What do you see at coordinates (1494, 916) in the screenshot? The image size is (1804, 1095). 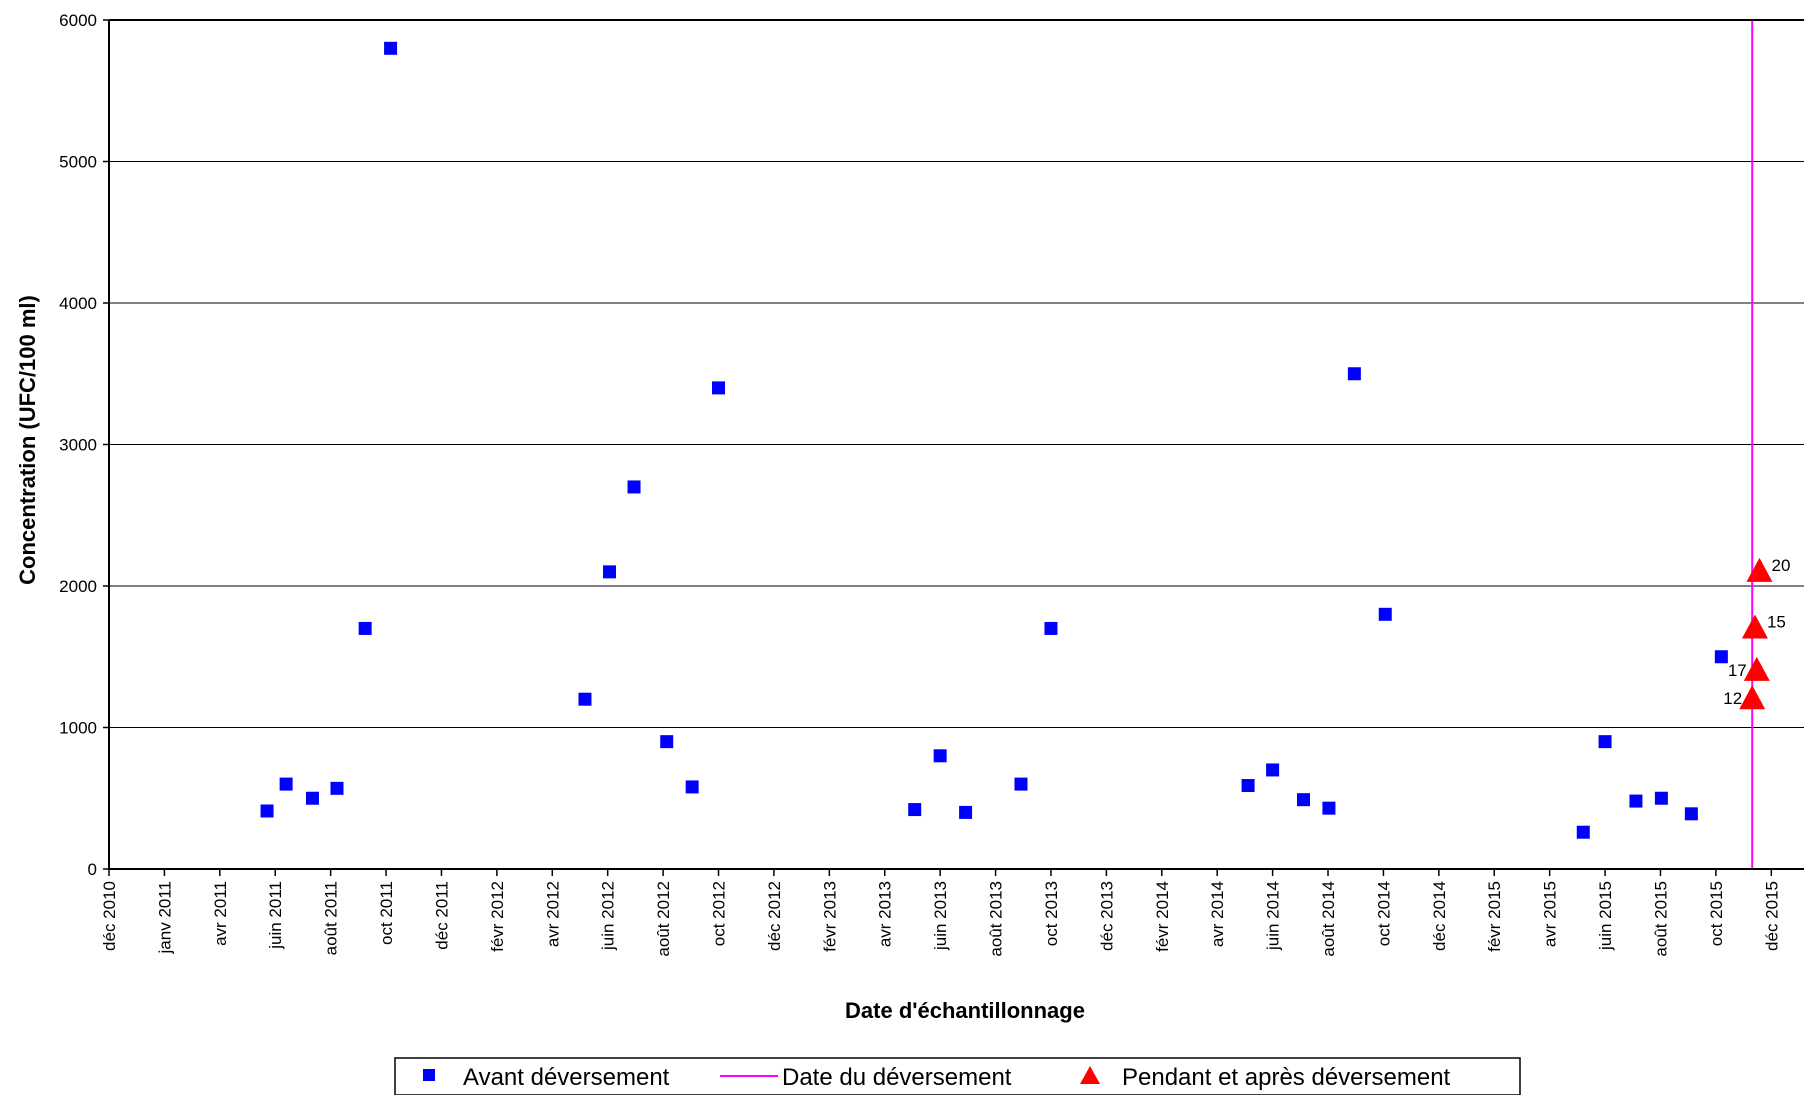 I see `x-tick-label: févr 2015` at bounding box center [1494, 916].